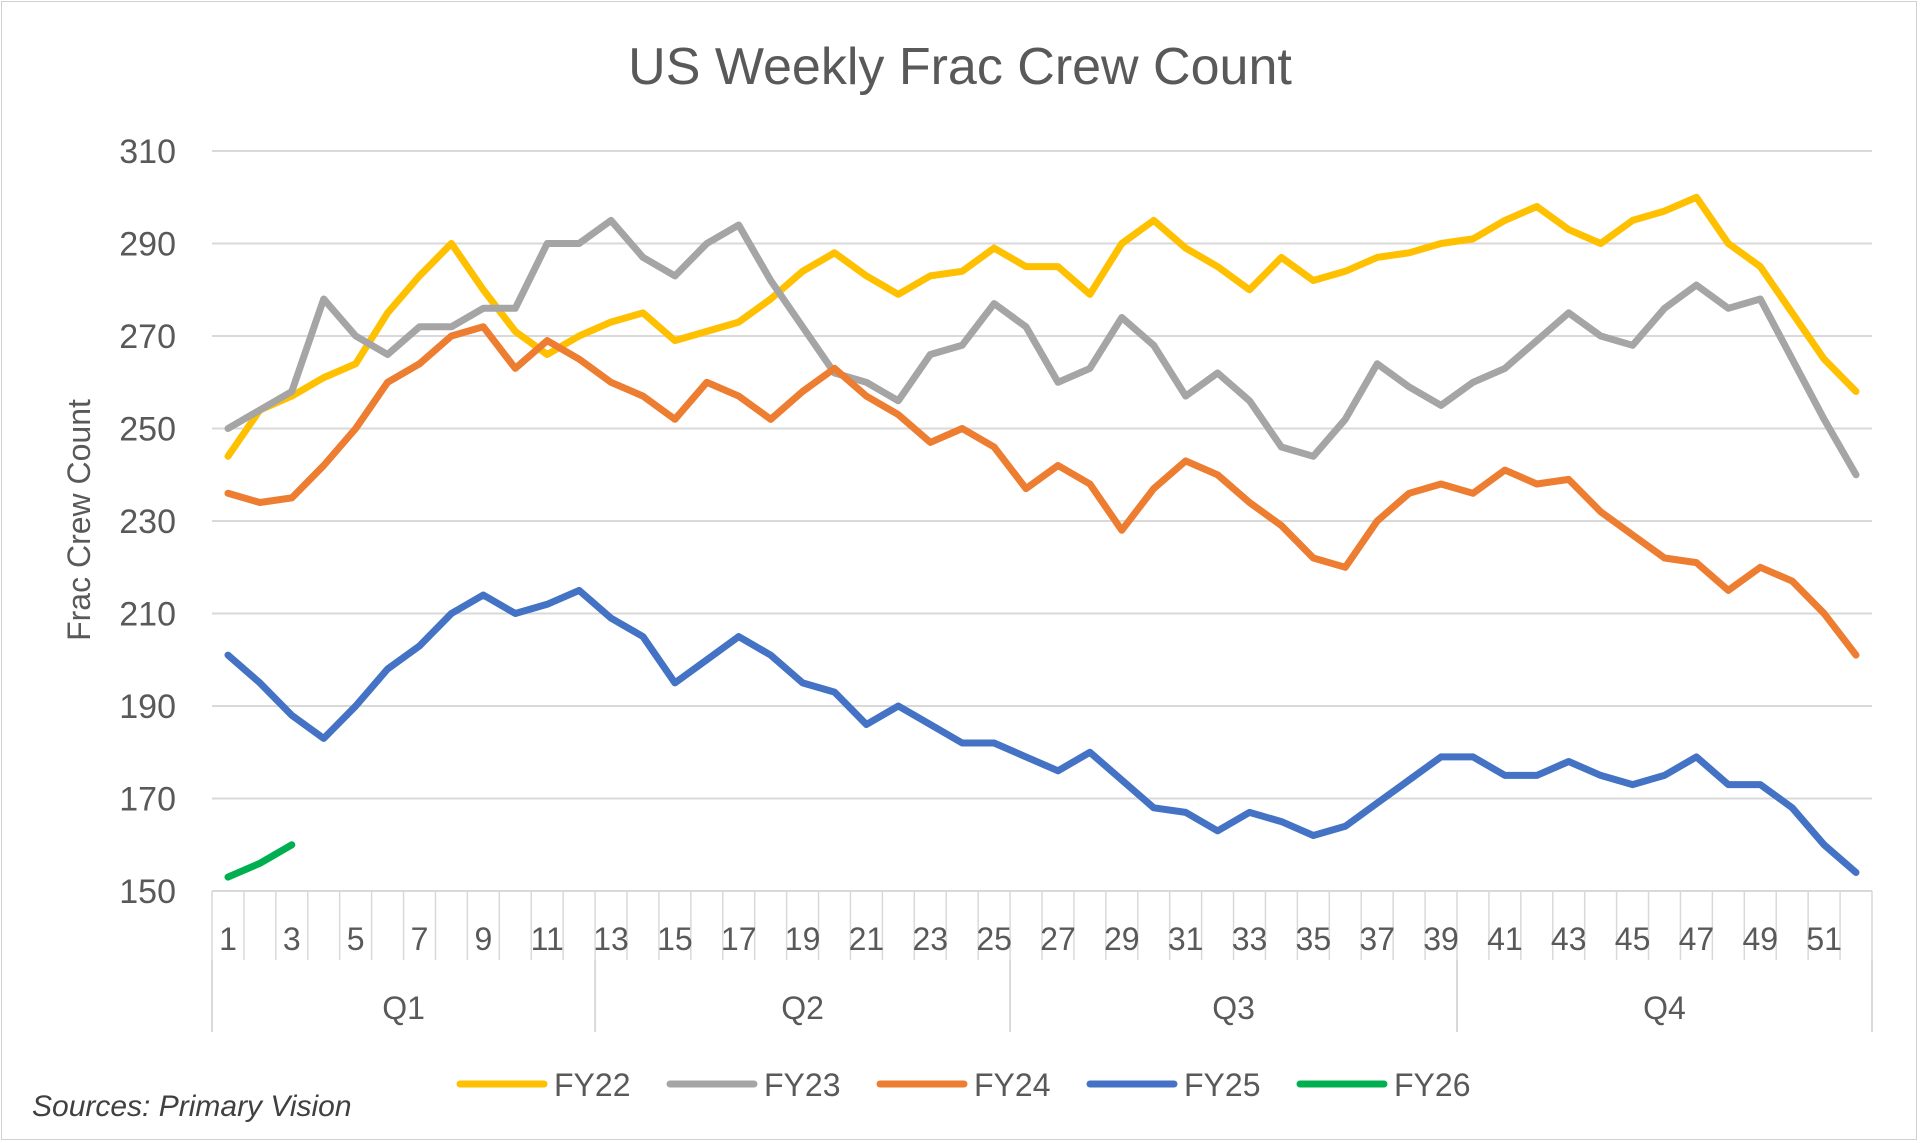  Describe the element at coordinates (1122, 939) in the screenshot. I see `x-tick-label: 29` at that location.